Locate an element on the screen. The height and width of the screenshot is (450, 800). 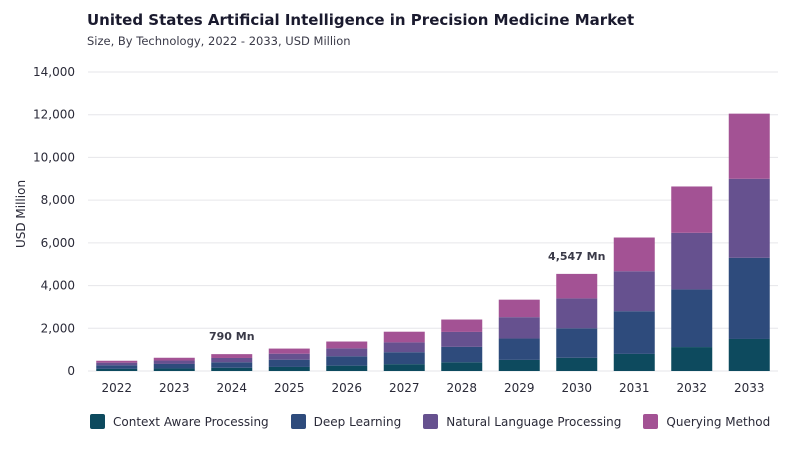
legend-item: Deep Learning is located at coordinates (346, 421).